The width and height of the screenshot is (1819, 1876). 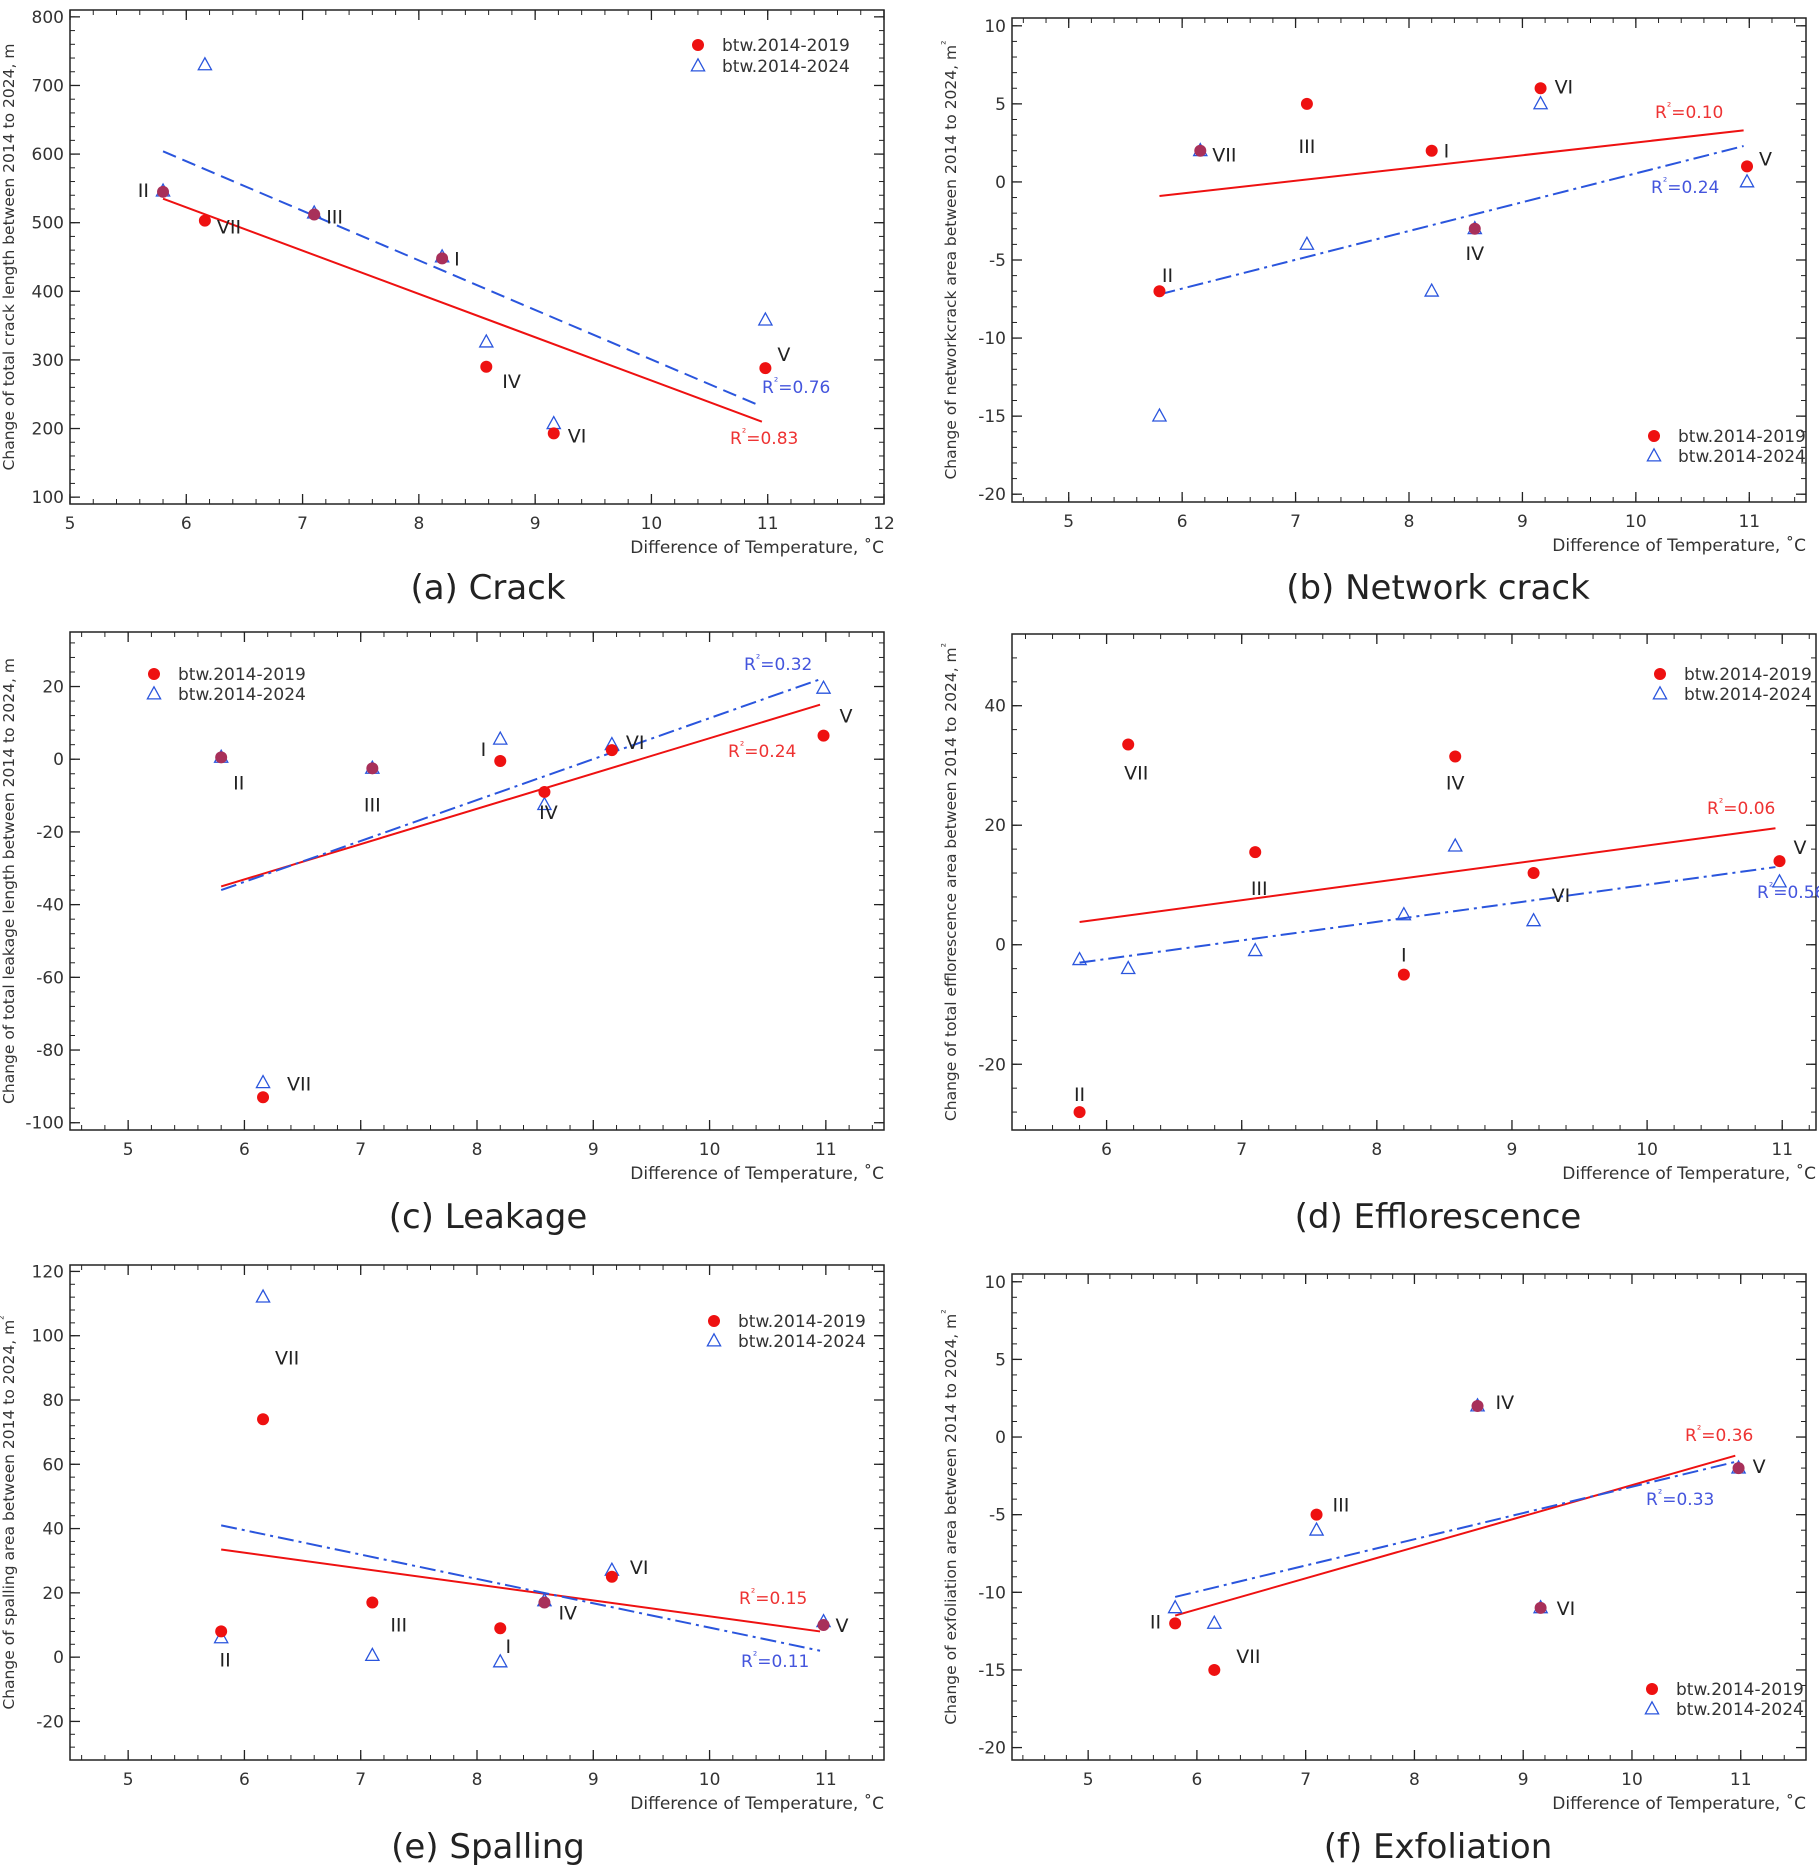 I want to click on r2-label-2014-2019: R²=0.06, so click(x=1741, y=807).